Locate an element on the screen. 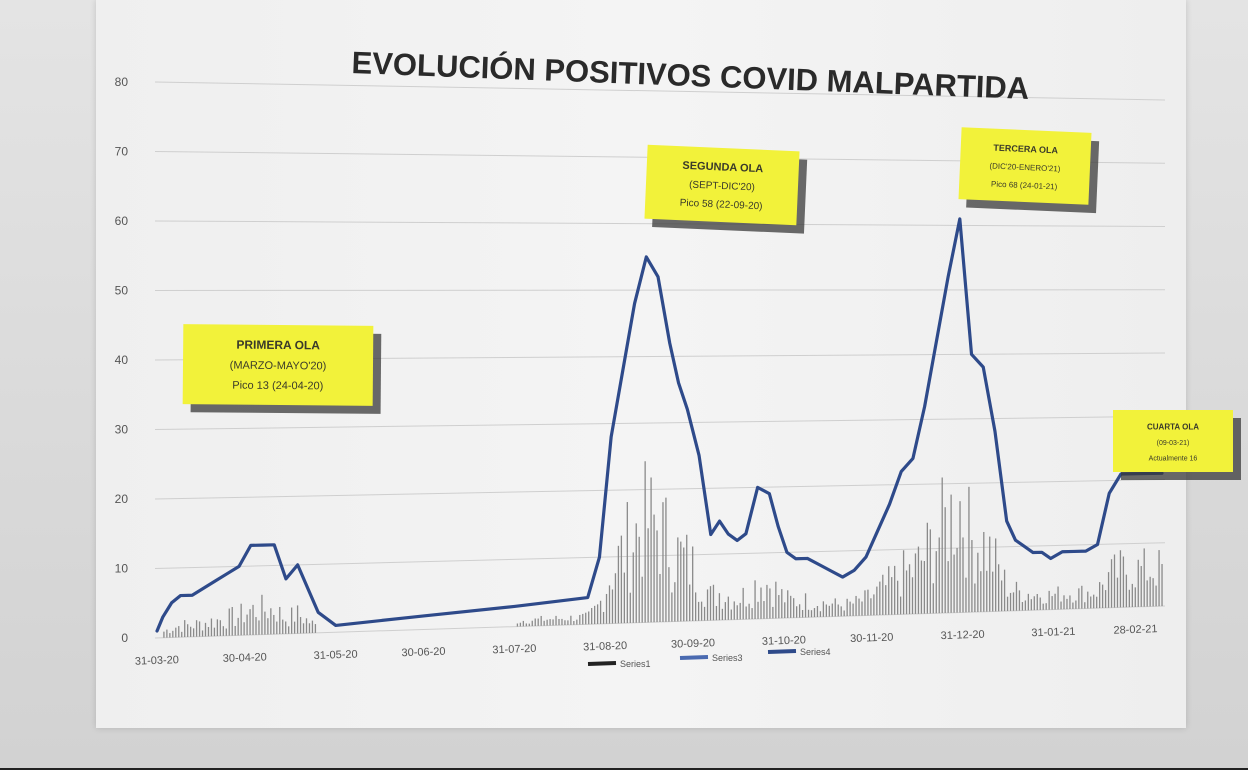 The width and height of the screenshot is (1248, 770). note-line: Pico 68 (24-01-21) is located at coordinates (1024, 186).